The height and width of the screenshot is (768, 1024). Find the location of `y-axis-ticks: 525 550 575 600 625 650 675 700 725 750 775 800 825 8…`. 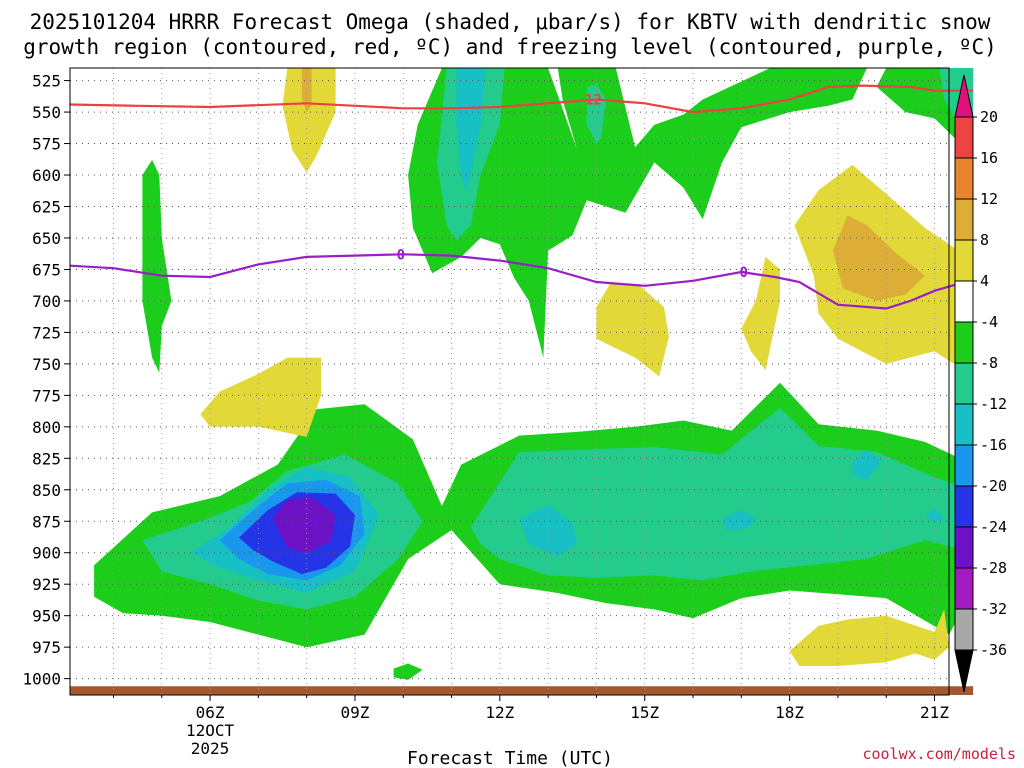

y-axis-ticks: 525 550 575 600 625 650 675 700 725 750 775 800 825 8… is located at coordinates (46, 380).